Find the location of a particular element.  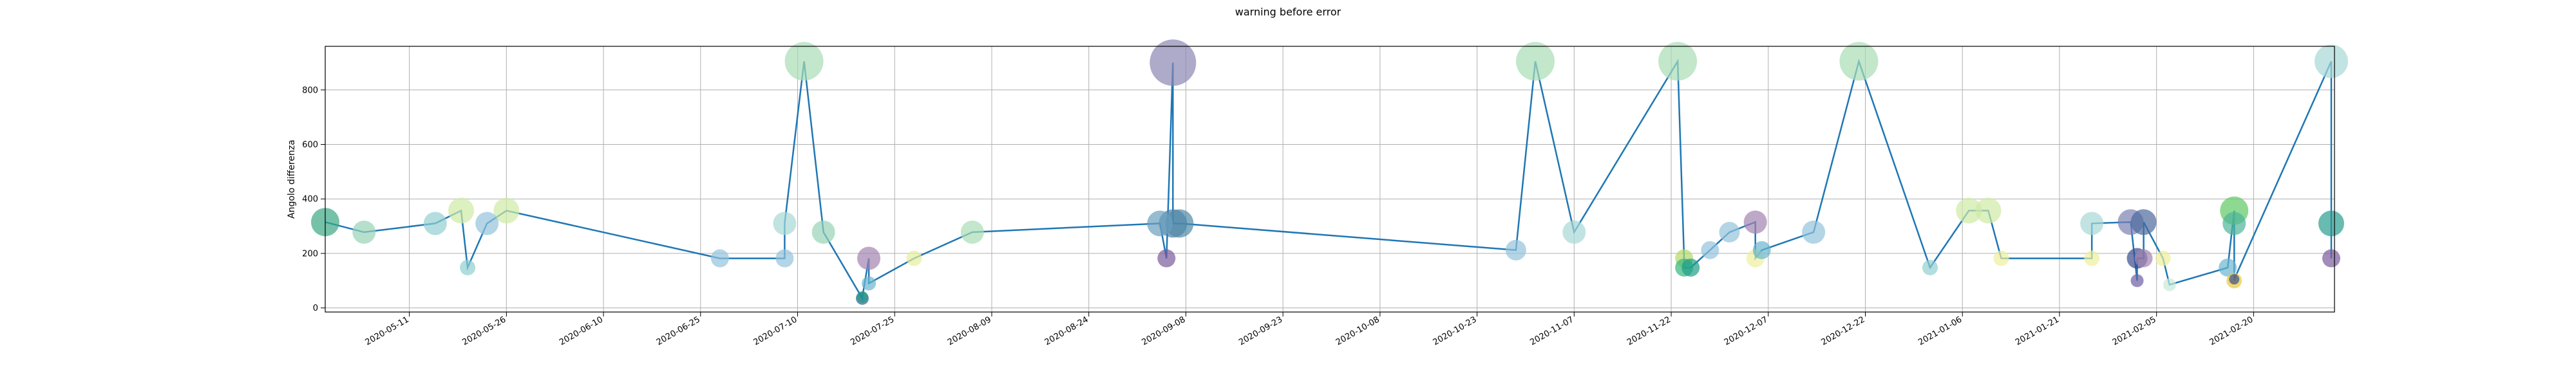

x-tick-label: 2020-11-22 is located at coordinates (1649, 331).